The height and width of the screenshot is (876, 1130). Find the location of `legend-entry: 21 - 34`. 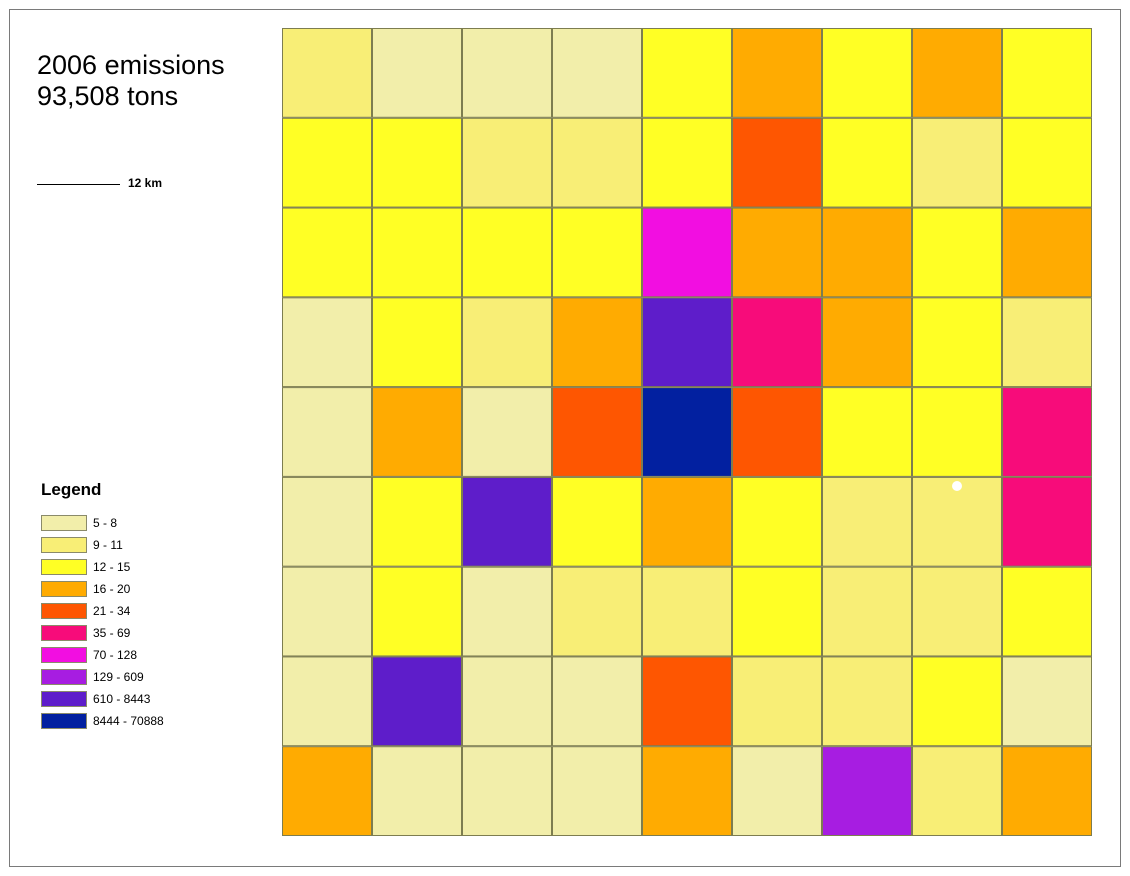

legend-entry: 21 - 34 is located at coordinates (85, 611).